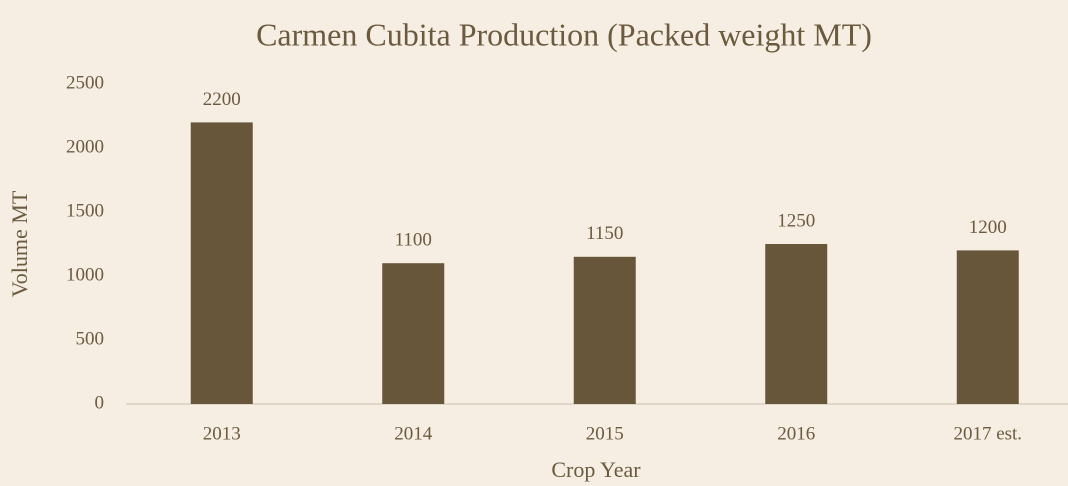 Image resolution: width=1068 pixels, height=486 pixels. Describe the element at coordinates (604, 233) in the screenshot. I see `data-label: 1150` at that location.